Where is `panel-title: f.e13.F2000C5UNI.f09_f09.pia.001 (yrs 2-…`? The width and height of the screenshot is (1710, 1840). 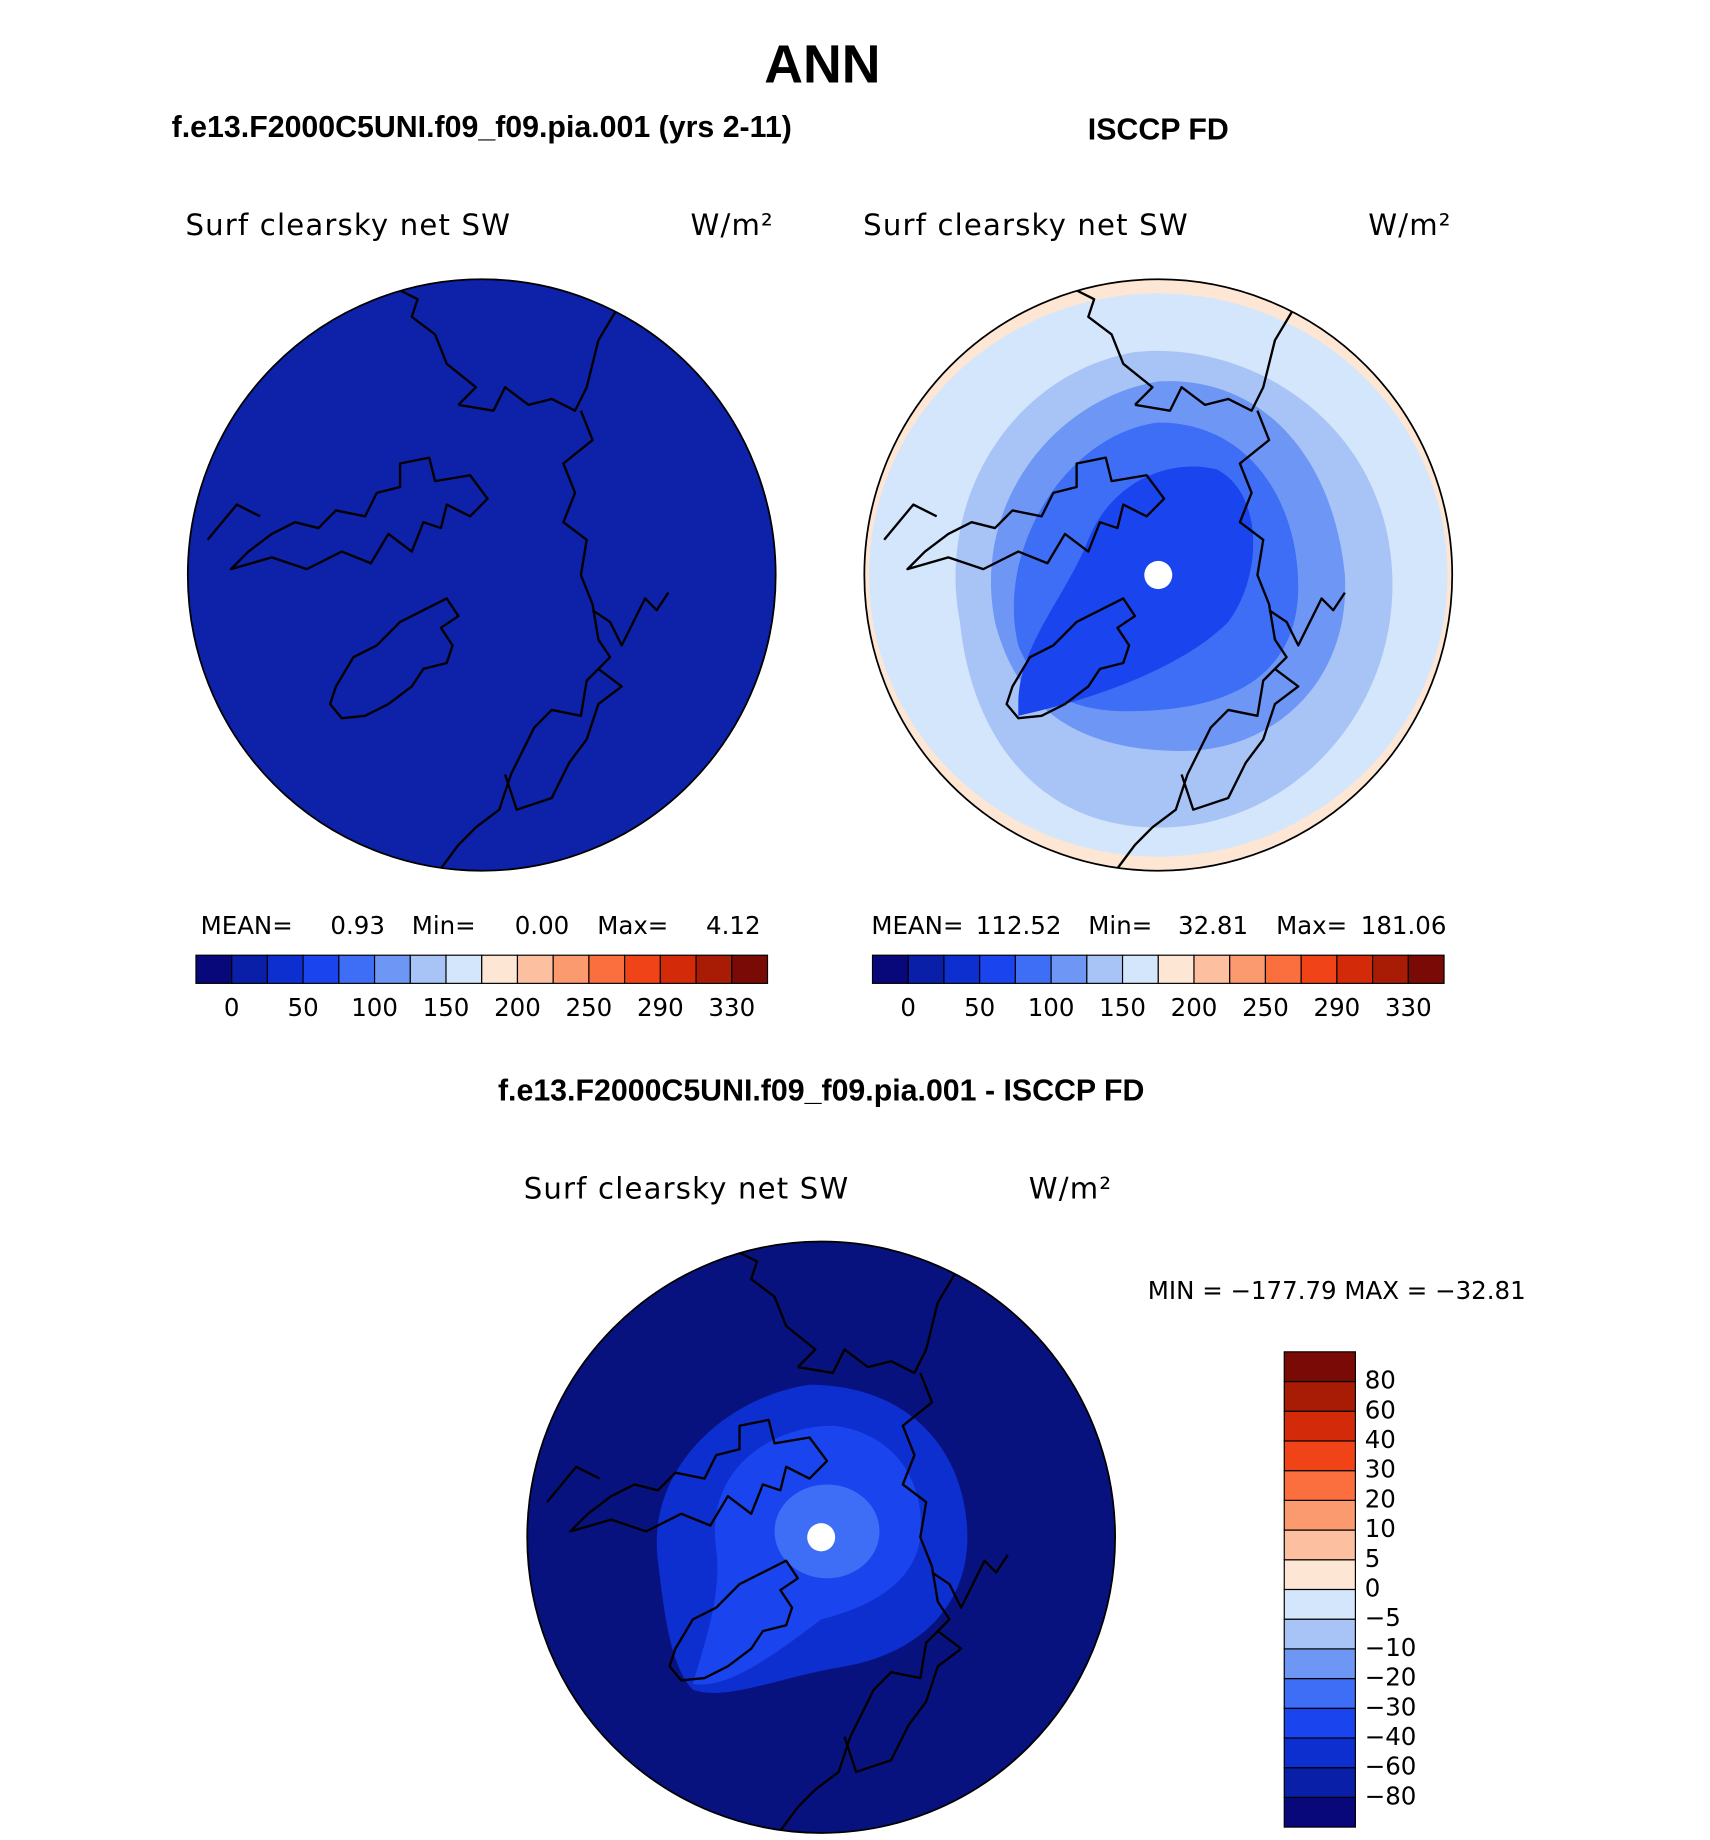
panel-title: f.e13.F2000C5UNI.f09_f09.pia.001 (yrs 2-… is located at coordinates (482, 127).